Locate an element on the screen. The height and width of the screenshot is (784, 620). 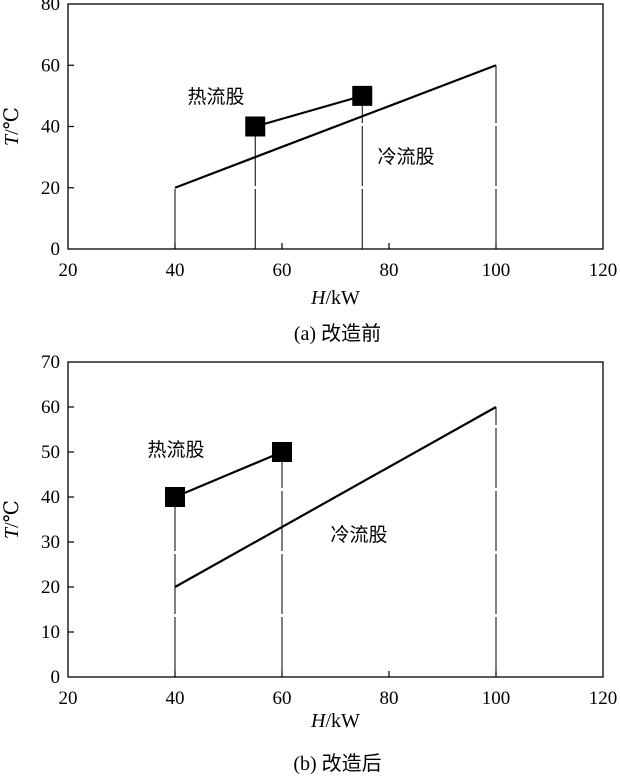
y-tick-label: 70 is located at coordinates (50, 362).